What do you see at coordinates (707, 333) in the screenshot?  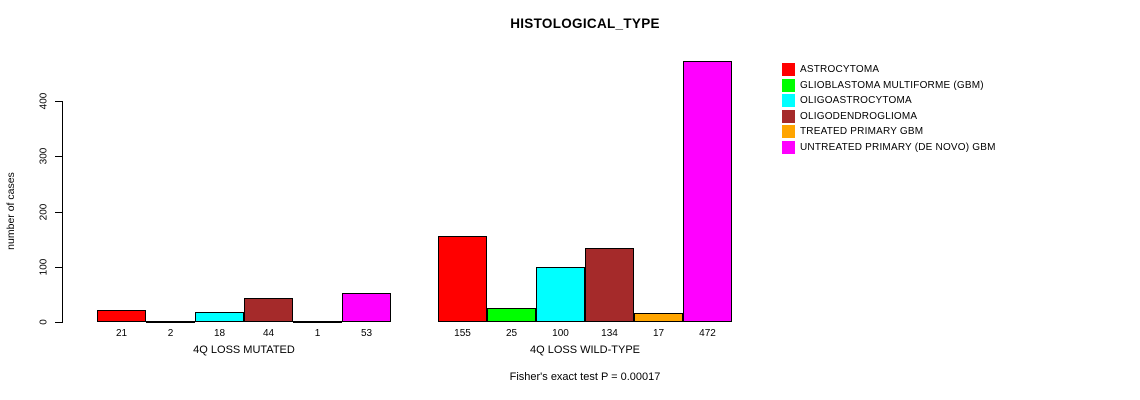 I see `bar-value-label: 472` at bounding box center [707, 333].